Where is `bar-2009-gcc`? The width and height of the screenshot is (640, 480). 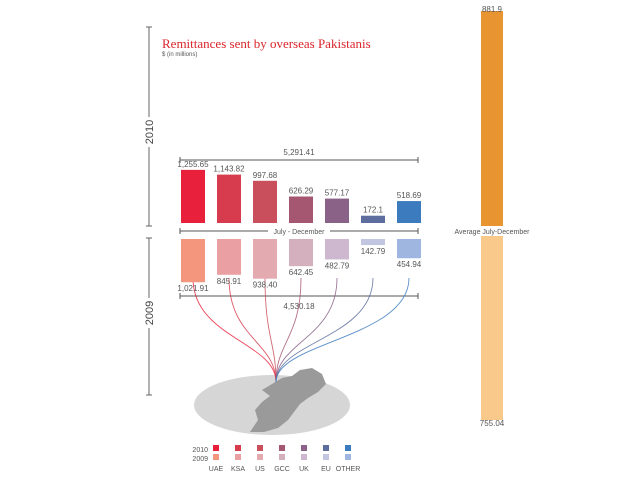 bar-2009-gcc is located at coordinates (301, 253).